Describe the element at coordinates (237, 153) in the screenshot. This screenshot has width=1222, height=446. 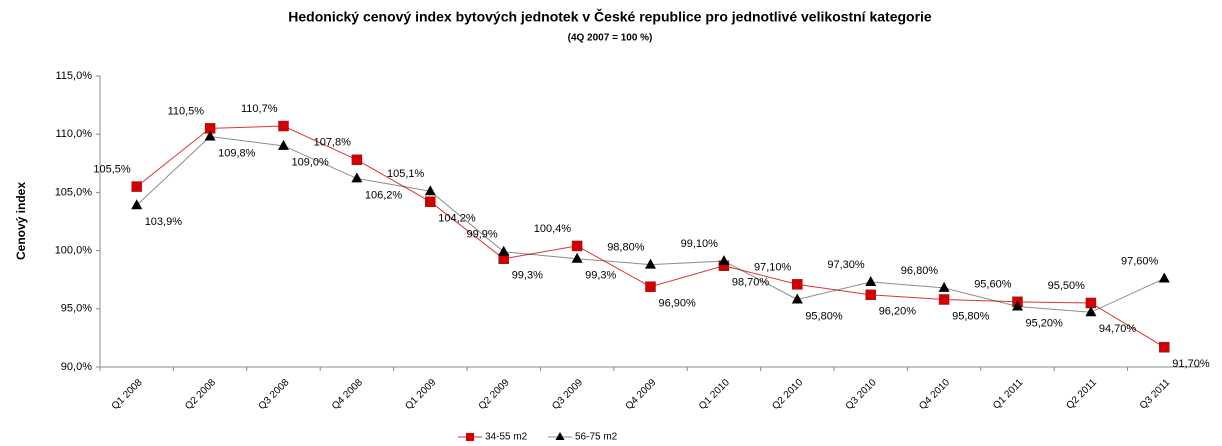
I see `data-label: 109,8%` at that location.